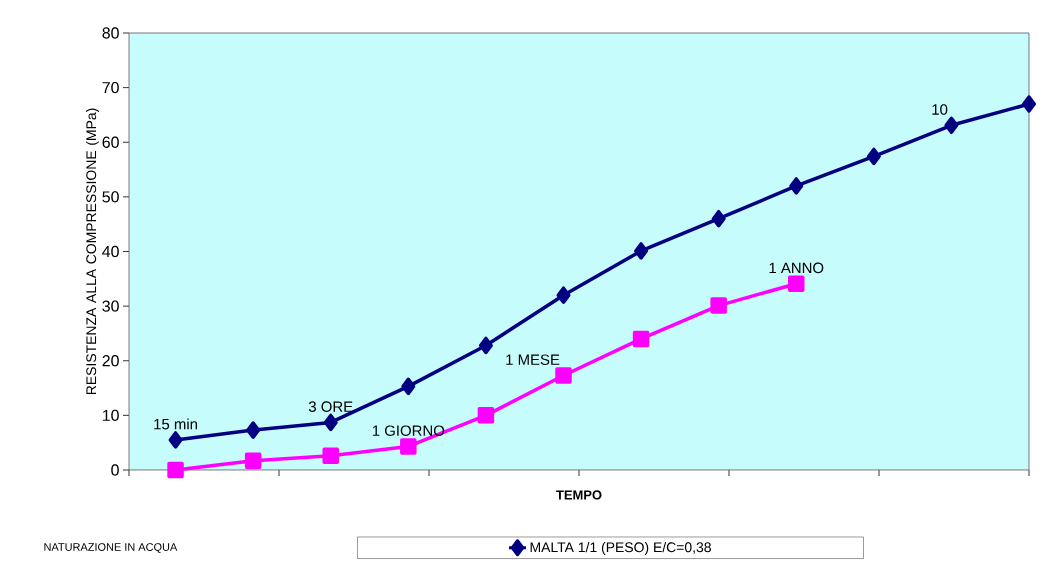  I want to click on annotation: 1 MESE, so click(533, 359).